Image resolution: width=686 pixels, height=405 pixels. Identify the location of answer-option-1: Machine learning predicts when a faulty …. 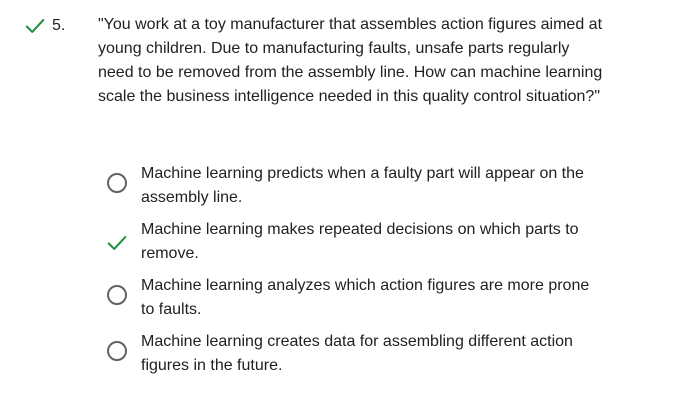
(364, 188).